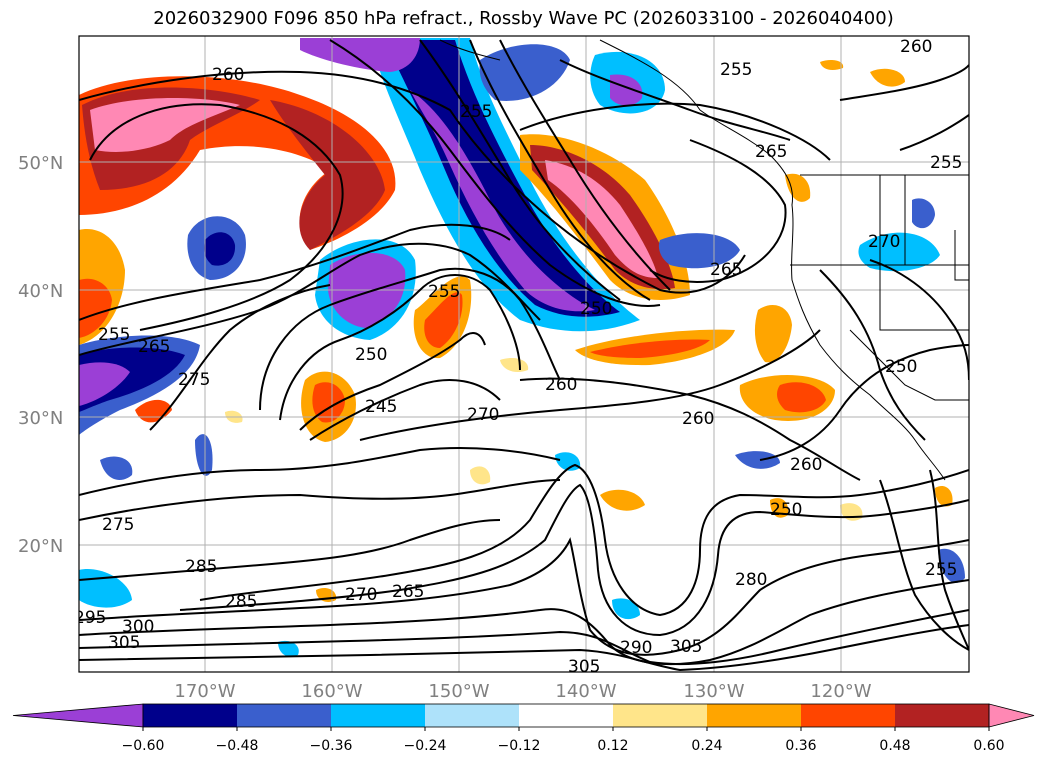  I want to click on anomaly-orange-123w, so click(773, 334).